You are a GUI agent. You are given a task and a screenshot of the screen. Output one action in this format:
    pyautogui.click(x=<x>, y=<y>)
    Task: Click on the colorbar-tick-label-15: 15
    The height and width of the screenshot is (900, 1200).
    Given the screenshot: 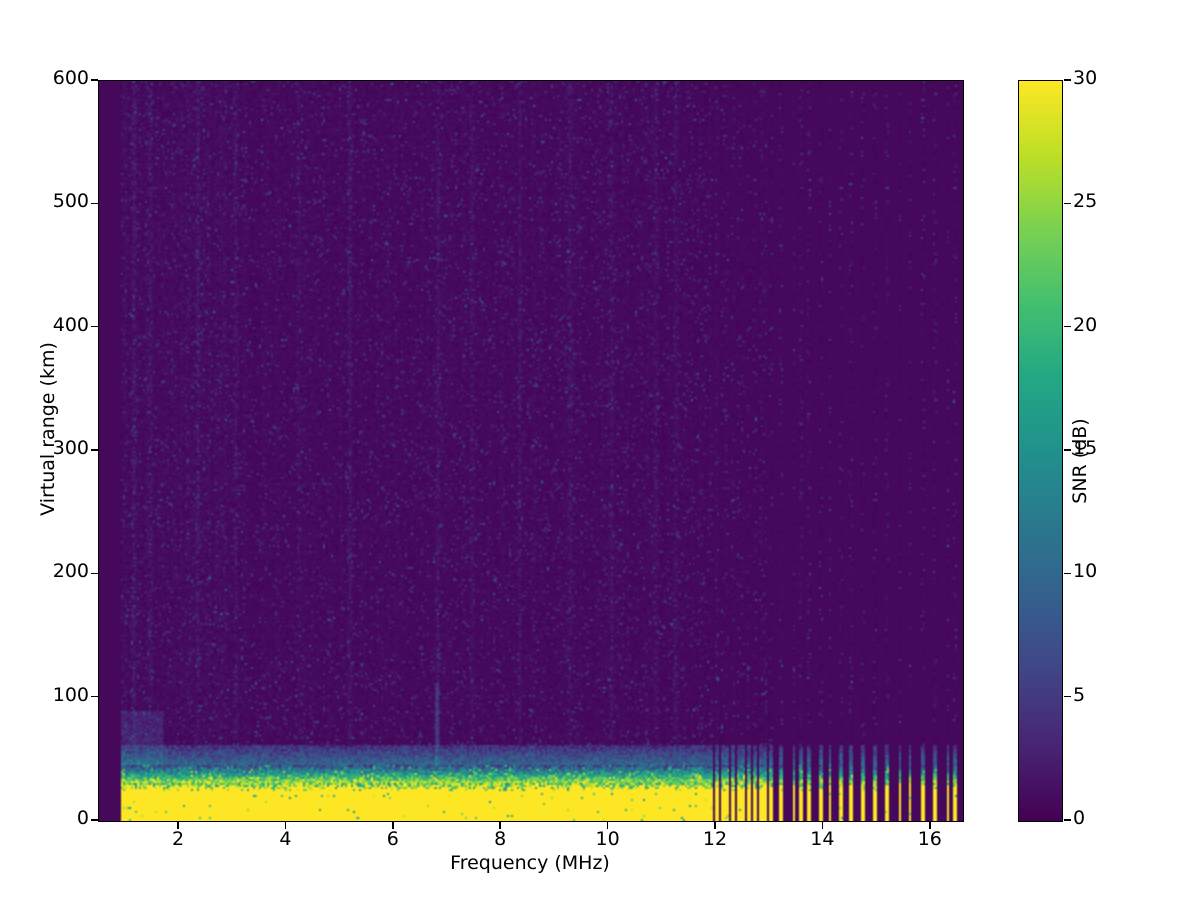 What is the action you would take?
    pyautogui.click(x=1085, y=448)
    